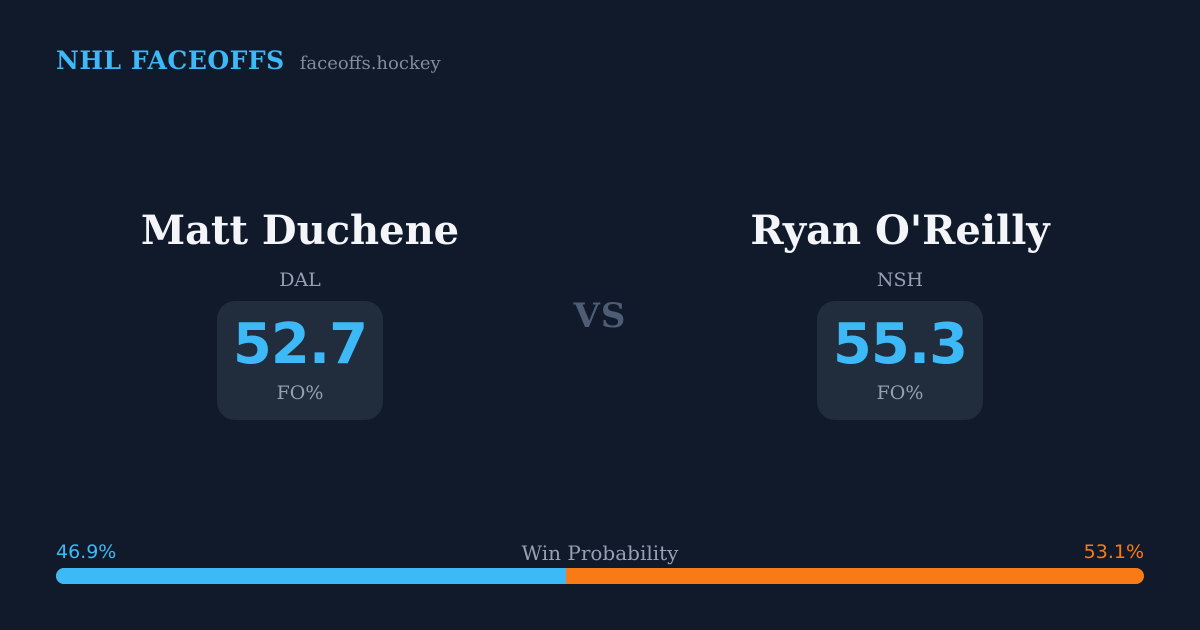 This screenshot has width=1200, height=630. What do you see at coordinates (370, 63) in the screenshot?
I see `site-url: faceoffs.hockey` at bounding box center [370, 63].